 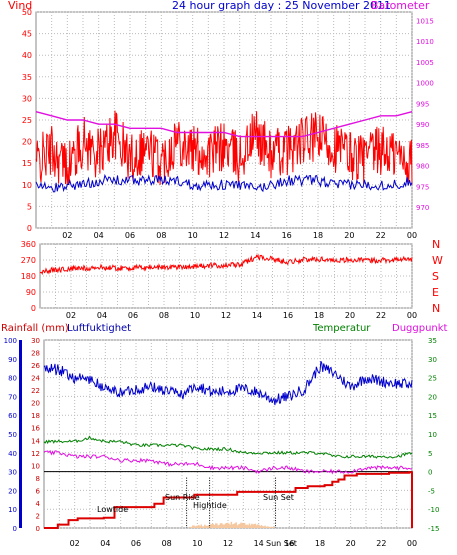 I want to click on rain-tick-label: 10, so click(x=35, y=466).